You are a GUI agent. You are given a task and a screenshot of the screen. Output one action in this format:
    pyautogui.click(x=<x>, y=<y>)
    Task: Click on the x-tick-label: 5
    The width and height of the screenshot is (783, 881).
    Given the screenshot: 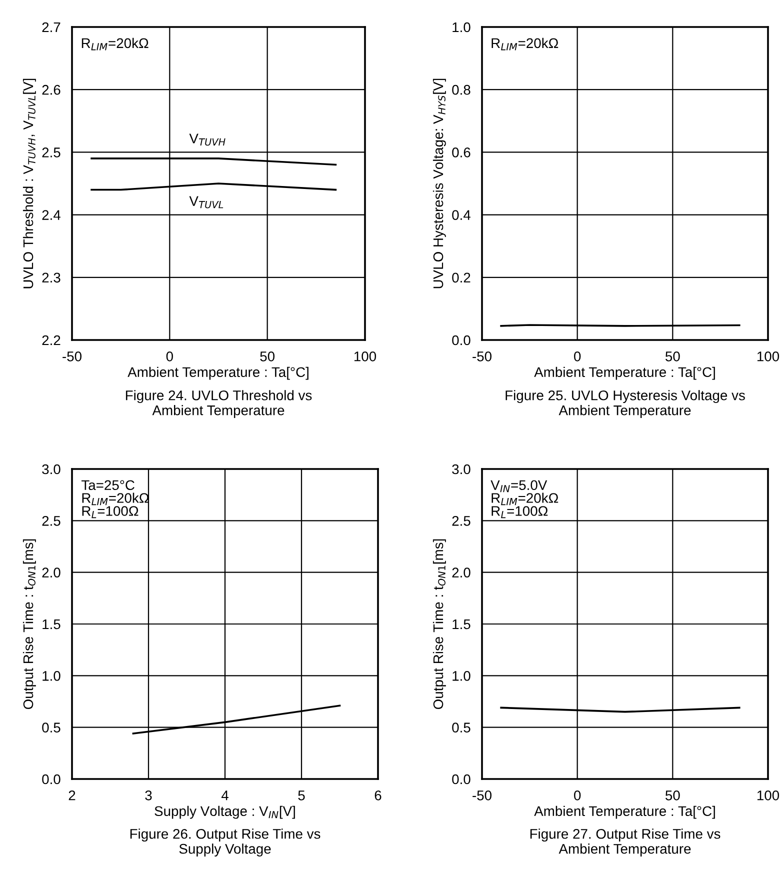 What is the action you would take?
    pyautogui.click(x=301, y=795)
    